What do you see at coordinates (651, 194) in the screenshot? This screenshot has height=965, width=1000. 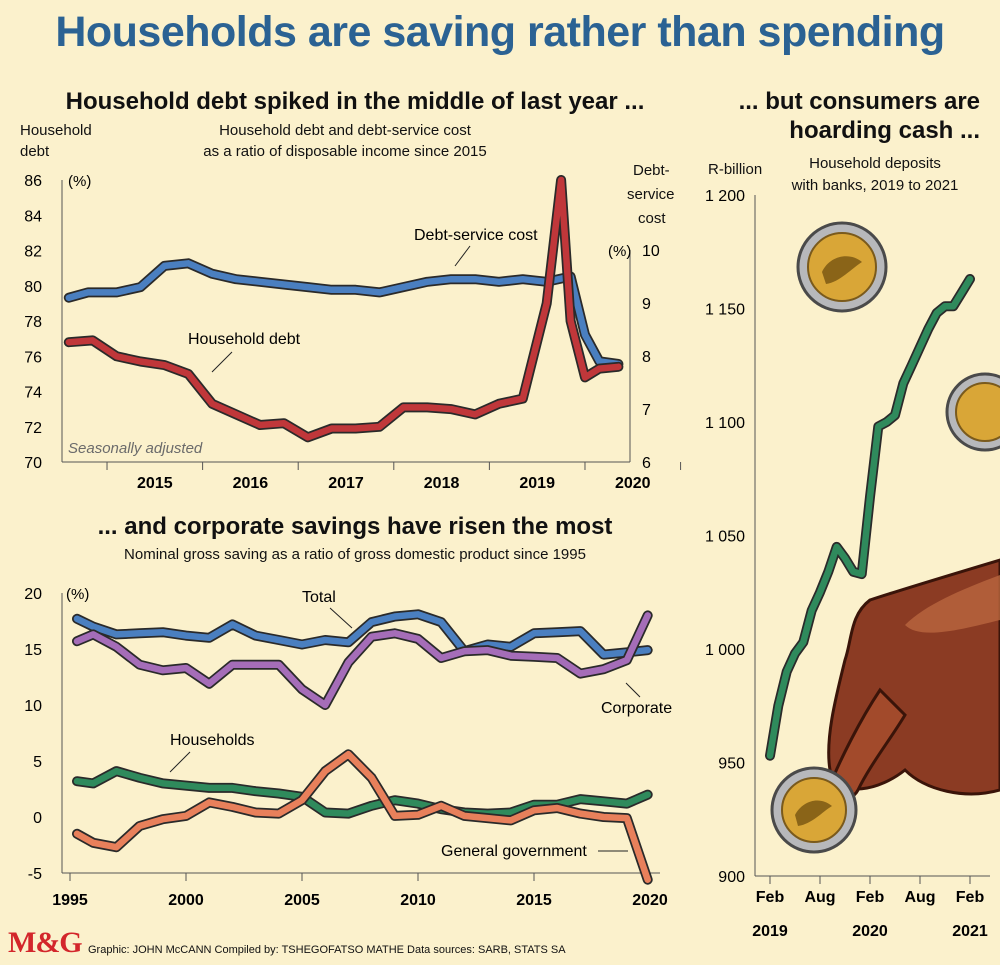 I see `chart1-right-axis-label-line2: service` at bounding box center [651, 194].